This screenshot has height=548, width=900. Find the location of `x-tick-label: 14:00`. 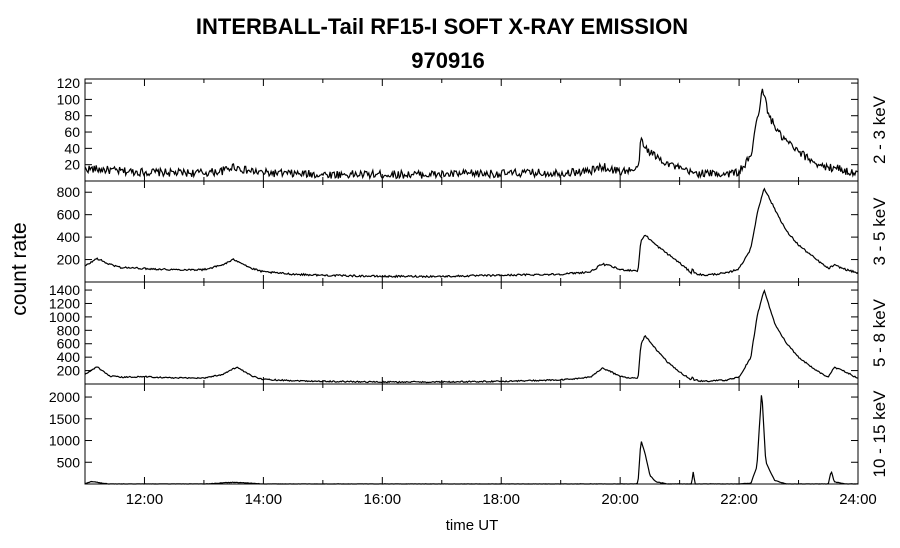

x-tick-label: 14:00 is located at coordinates (264, 499).